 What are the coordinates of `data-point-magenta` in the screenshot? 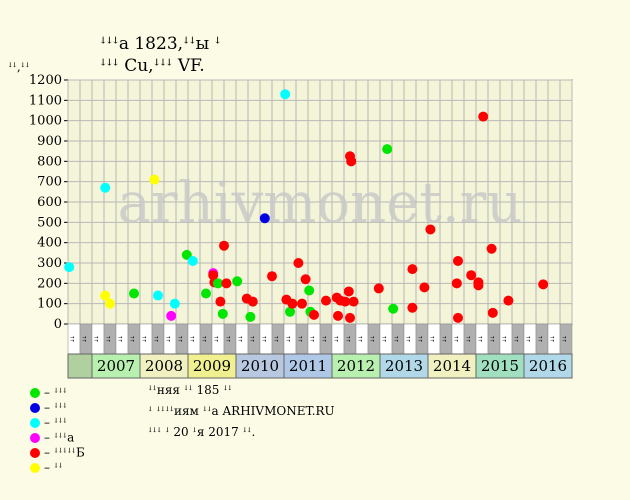 It's located at (171, 315).